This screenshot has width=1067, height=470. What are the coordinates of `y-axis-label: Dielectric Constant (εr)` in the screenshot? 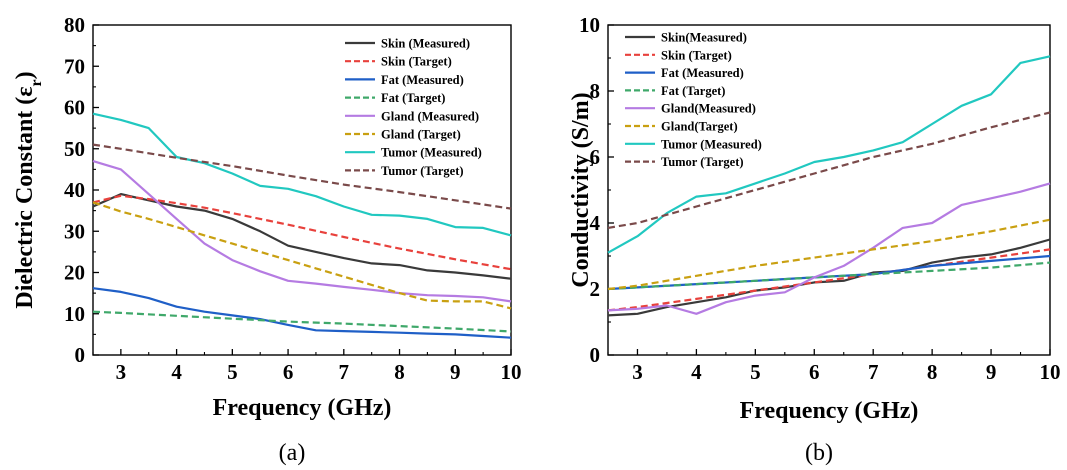 It's located at (28, 189).